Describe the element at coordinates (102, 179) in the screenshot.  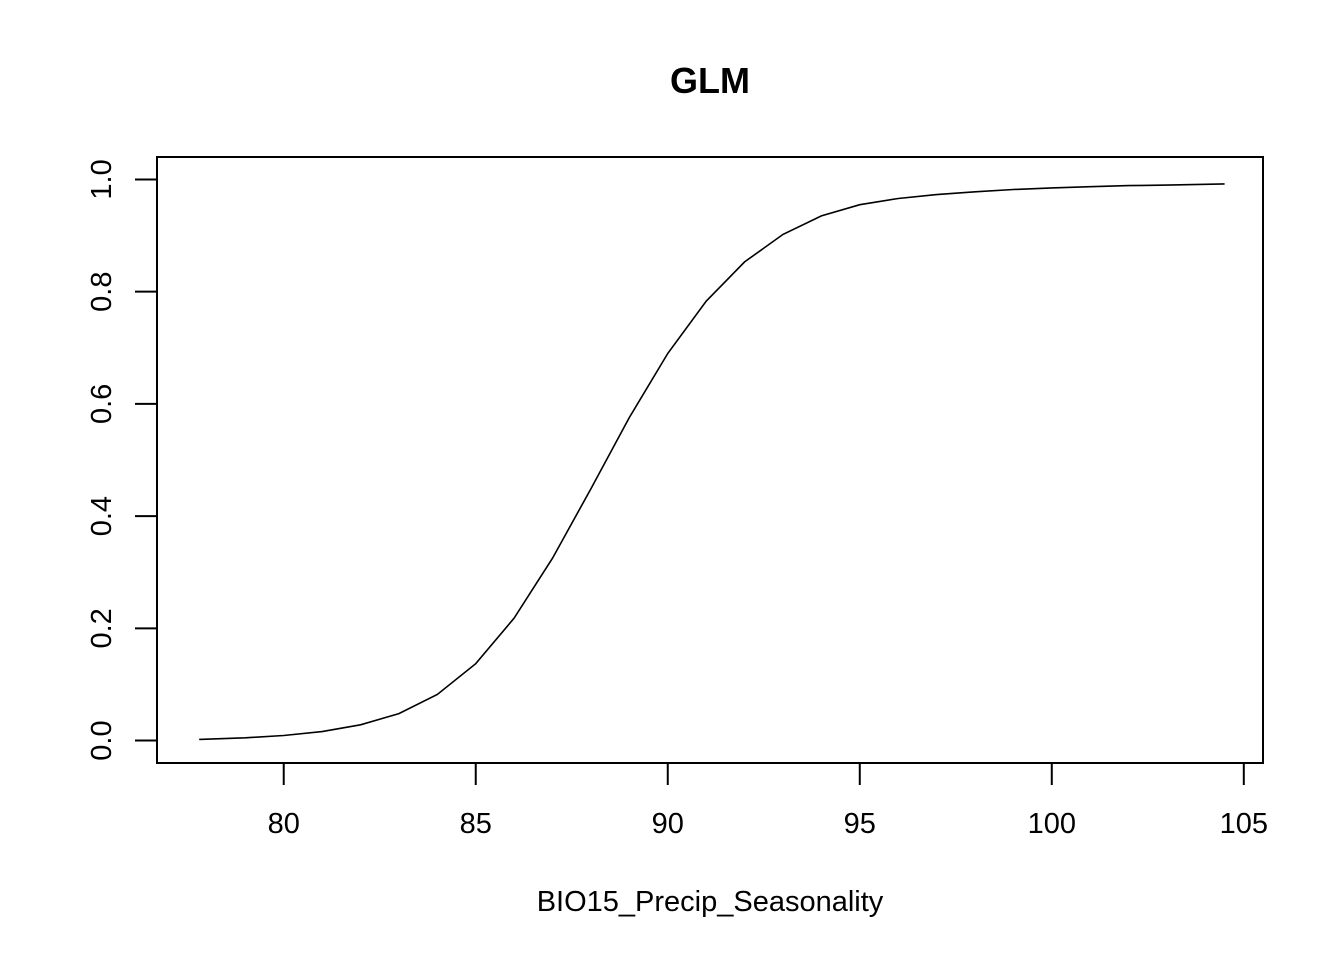
I see `y-tick-label: 1.0` at that location.